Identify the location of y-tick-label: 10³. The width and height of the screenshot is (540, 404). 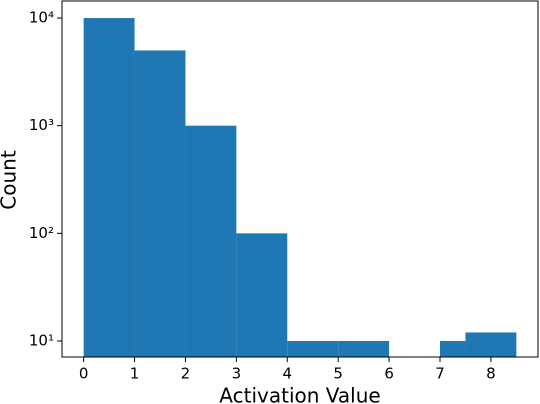
(41, 125).